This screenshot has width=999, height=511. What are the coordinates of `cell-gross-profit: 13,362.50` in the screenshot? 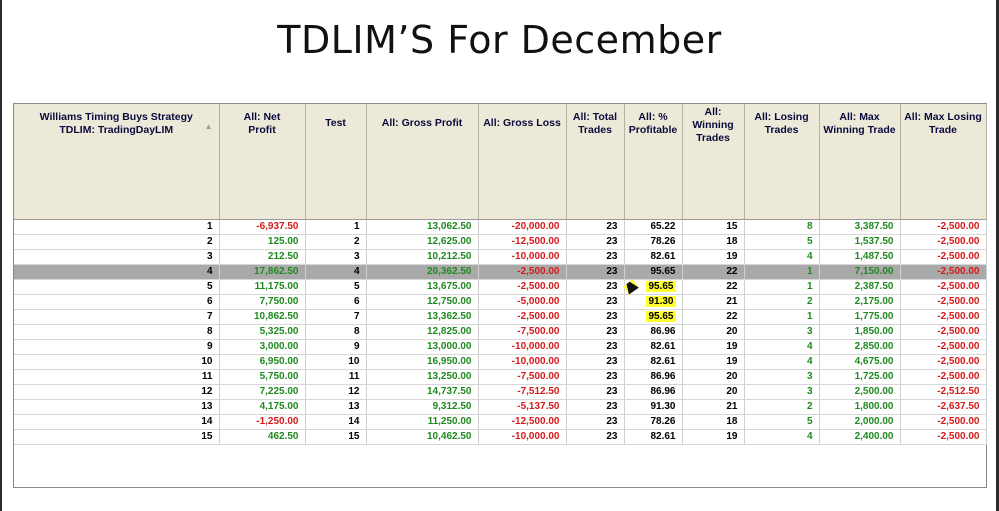 It's located at (422, 317).